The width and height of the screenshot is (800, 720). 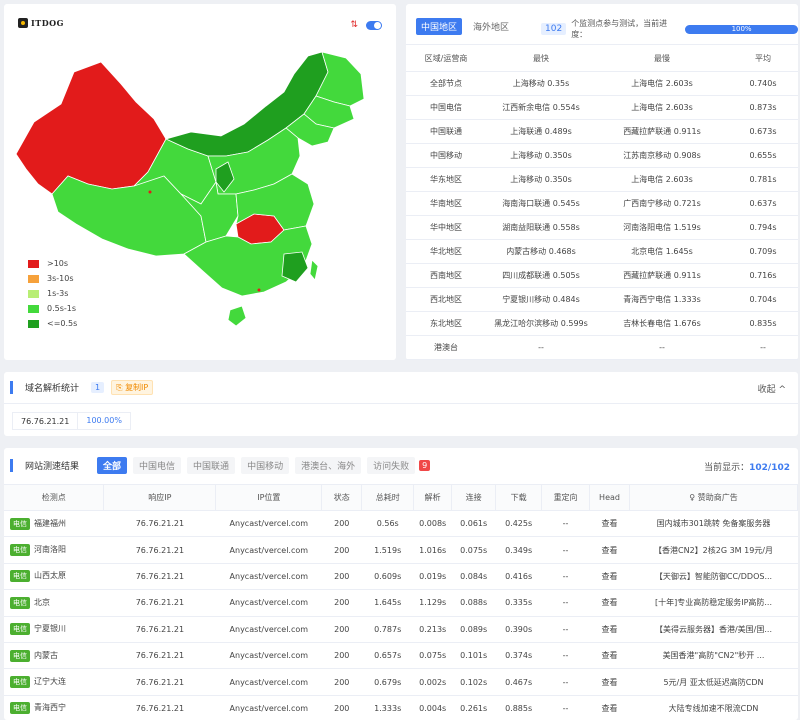 I want to click on stats-cell: 北京电信 1.645s, so click(x=662, y=251).